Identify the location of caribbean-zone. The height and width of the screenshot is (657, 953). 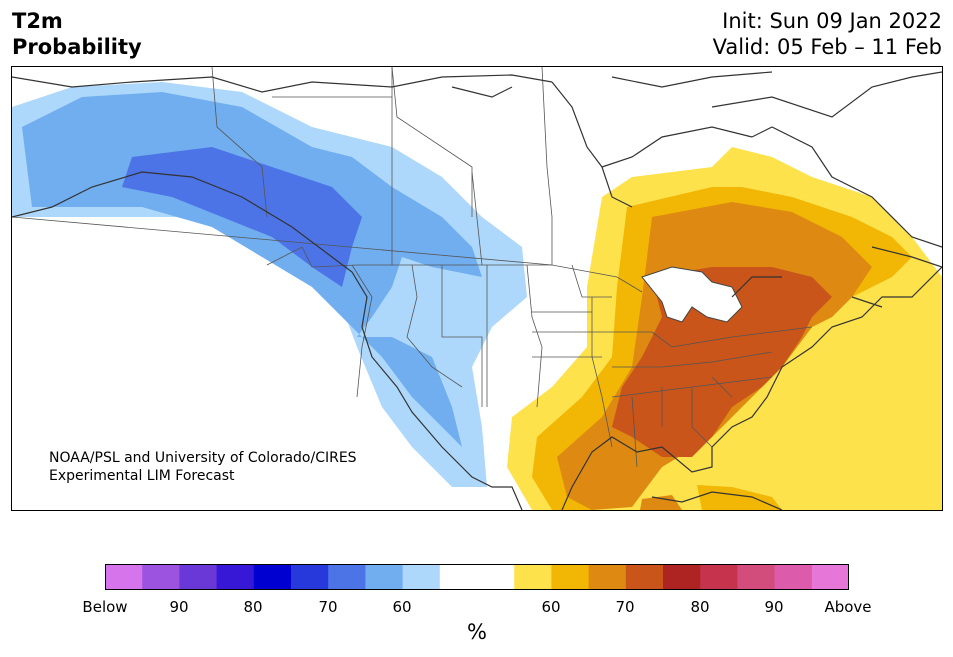
(739, 497).